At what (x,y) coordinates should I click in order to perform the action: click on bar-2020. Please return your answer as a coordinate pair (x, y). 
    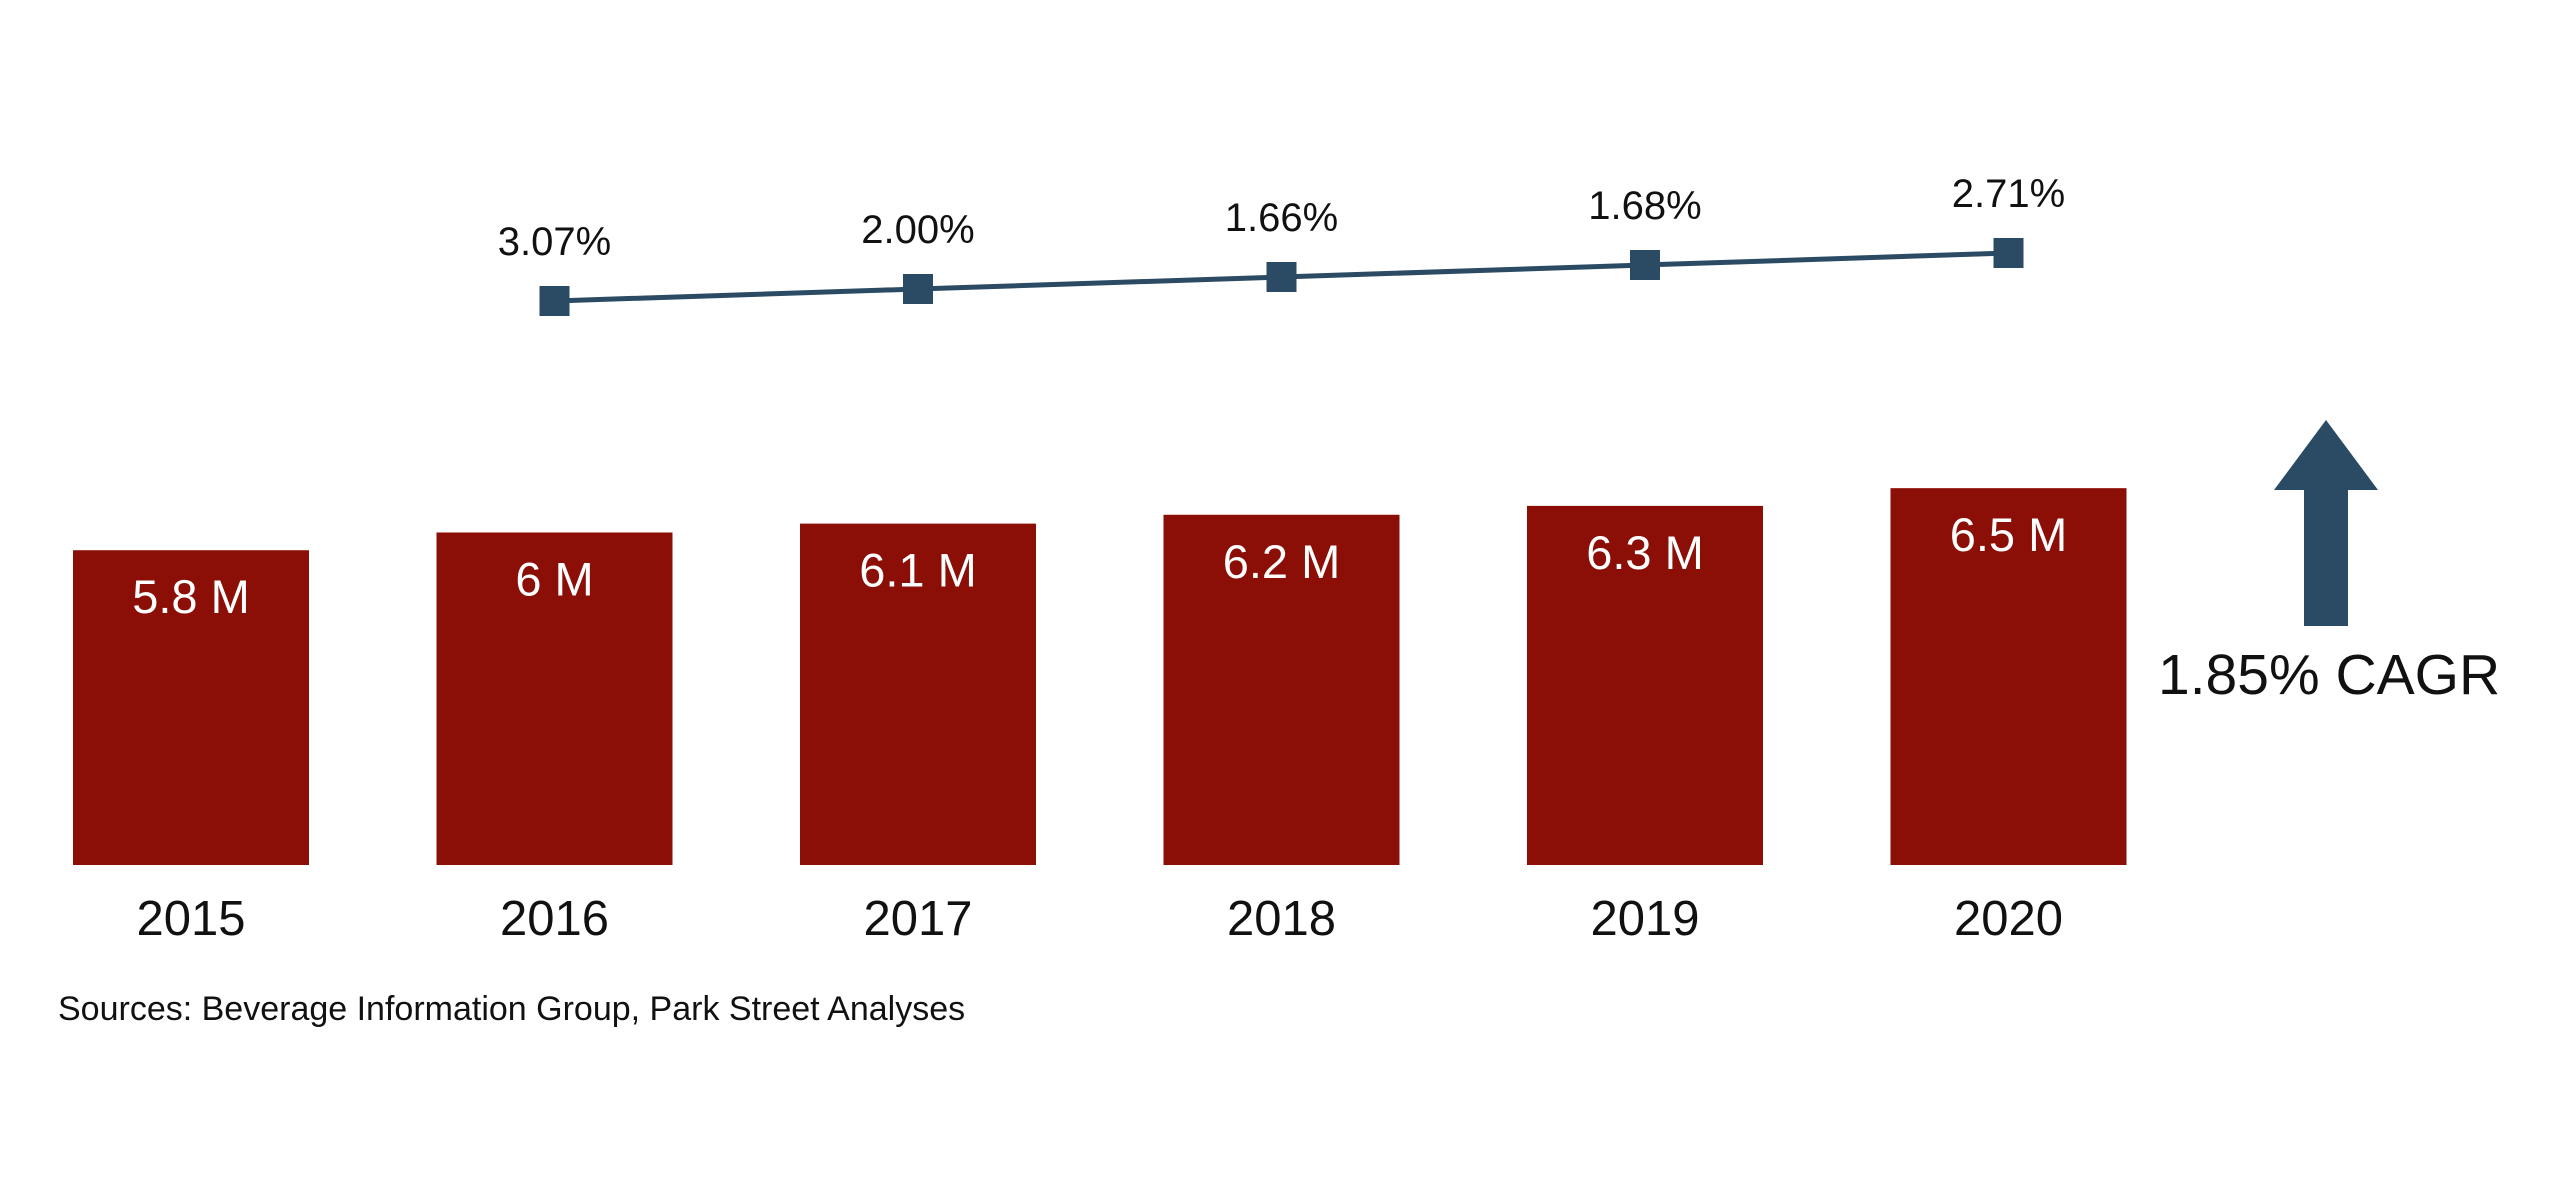
    Looking at the image, I should click on (2008, 676).